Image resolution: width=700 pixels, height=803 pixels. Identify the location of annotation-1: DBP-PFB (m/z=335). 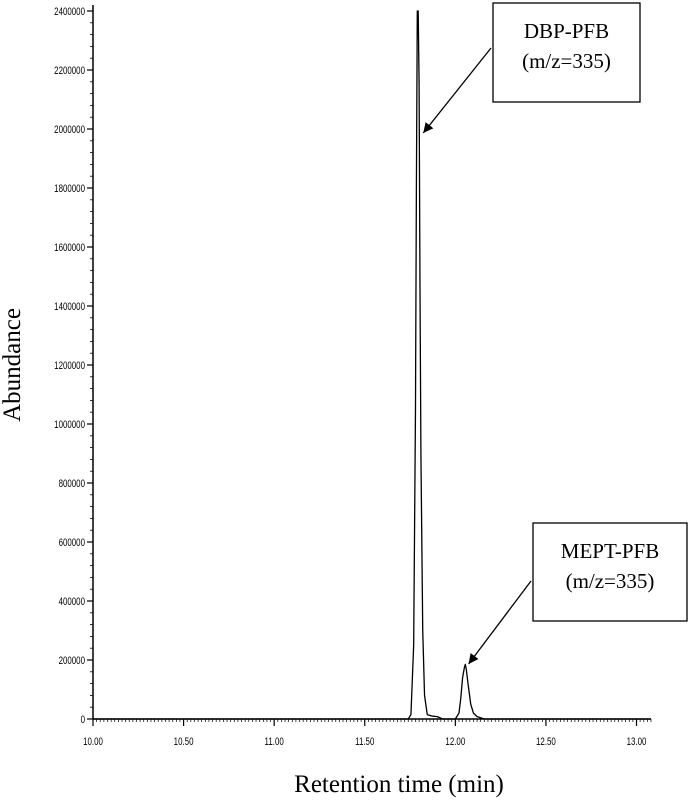
(531, 68).